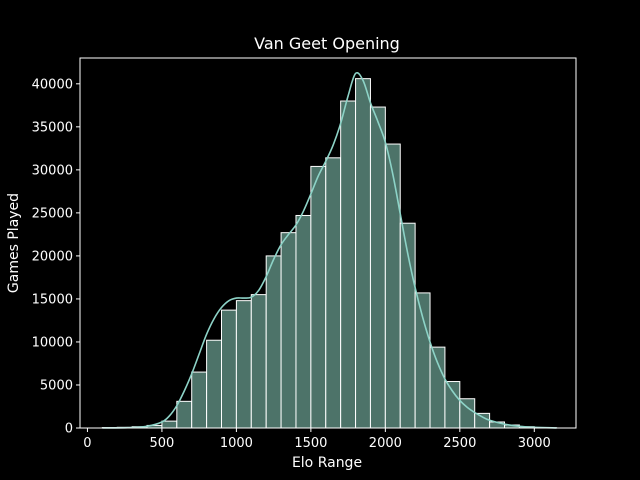  What do you see at coordinates (327, 463) in the screenshot?
I see `x-axis-label: Elo Range` at bounding box center [327, 463].